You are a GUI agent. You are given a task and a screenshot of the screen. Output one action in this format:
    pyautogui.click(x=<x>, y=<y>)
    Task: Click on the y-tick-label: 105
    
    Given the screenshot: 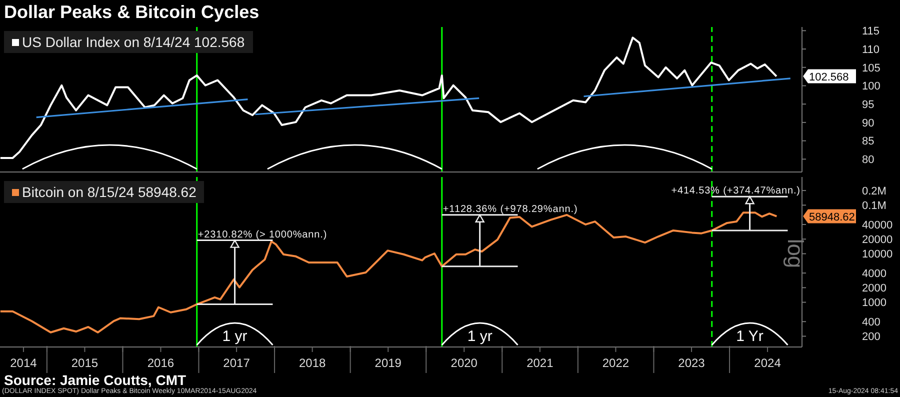 What is the action you would take?
    pyautogui.click(x=871, y=68)
    